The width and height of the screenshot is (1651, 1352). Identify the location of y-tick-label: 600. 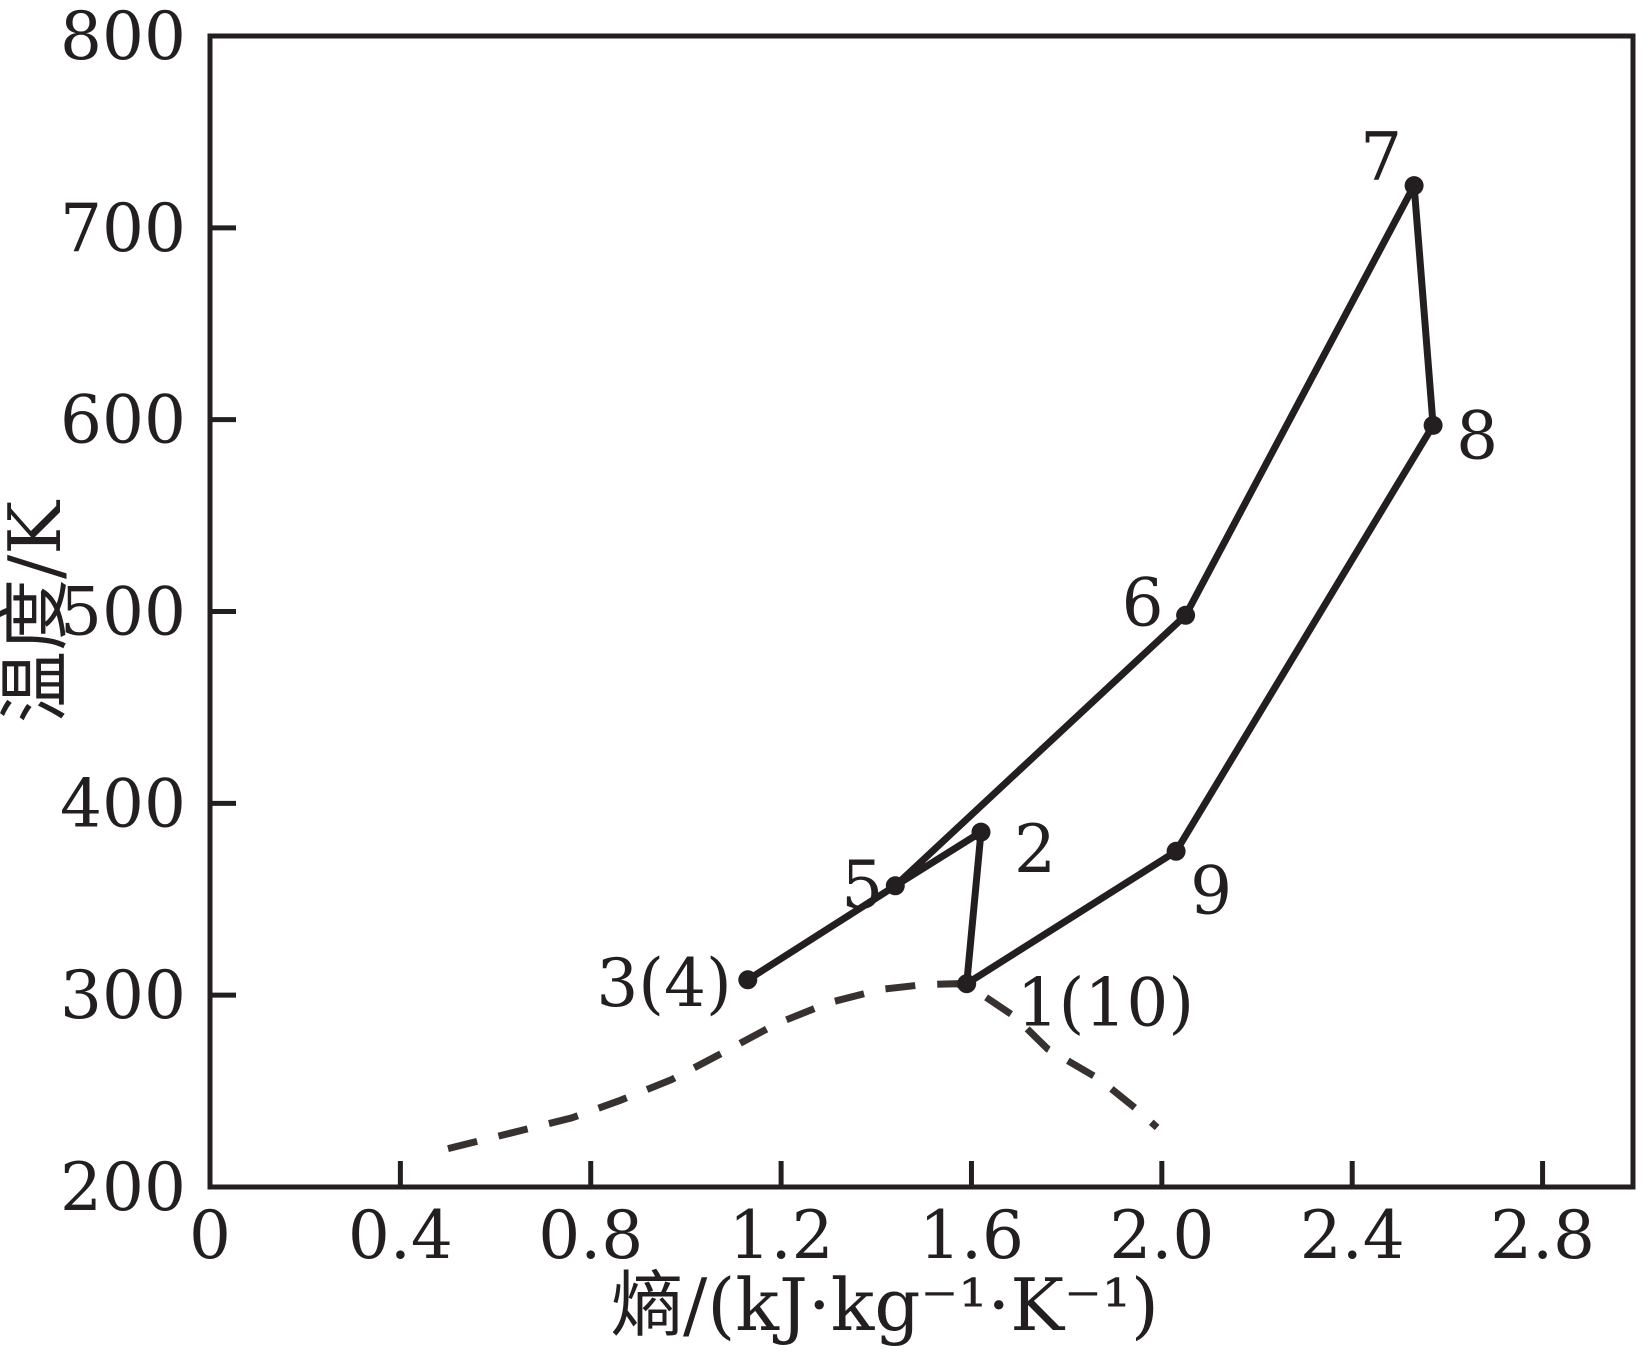
(123, 420).